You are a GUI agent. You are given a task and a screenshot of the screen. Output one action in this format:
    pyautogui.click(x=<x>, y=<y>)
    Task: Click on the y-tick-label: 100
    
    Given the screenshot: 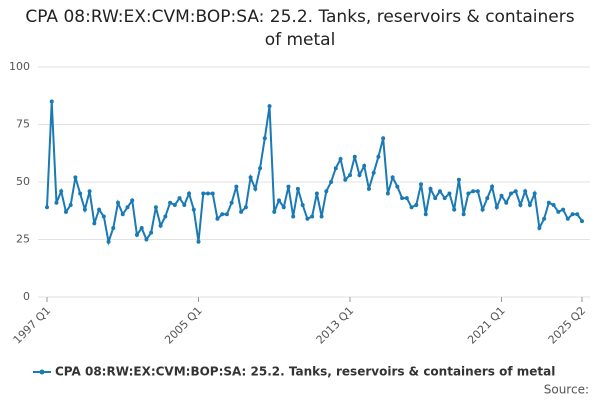 What is the action you would take?
    pyautogui.click(x=19, y=66)
    